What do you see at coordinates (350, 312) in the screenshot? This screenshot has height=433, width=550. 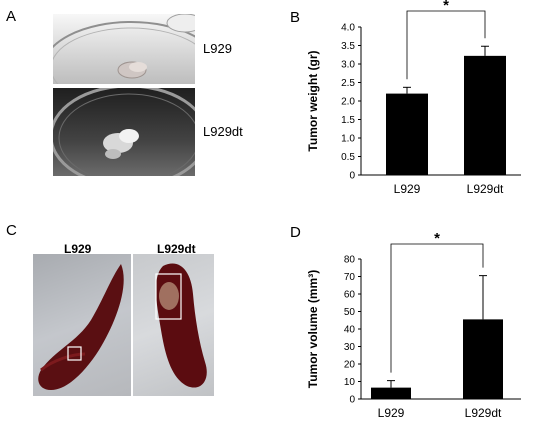 I see `volume-y-tick-label: 50` at bounding box center [350, 312].